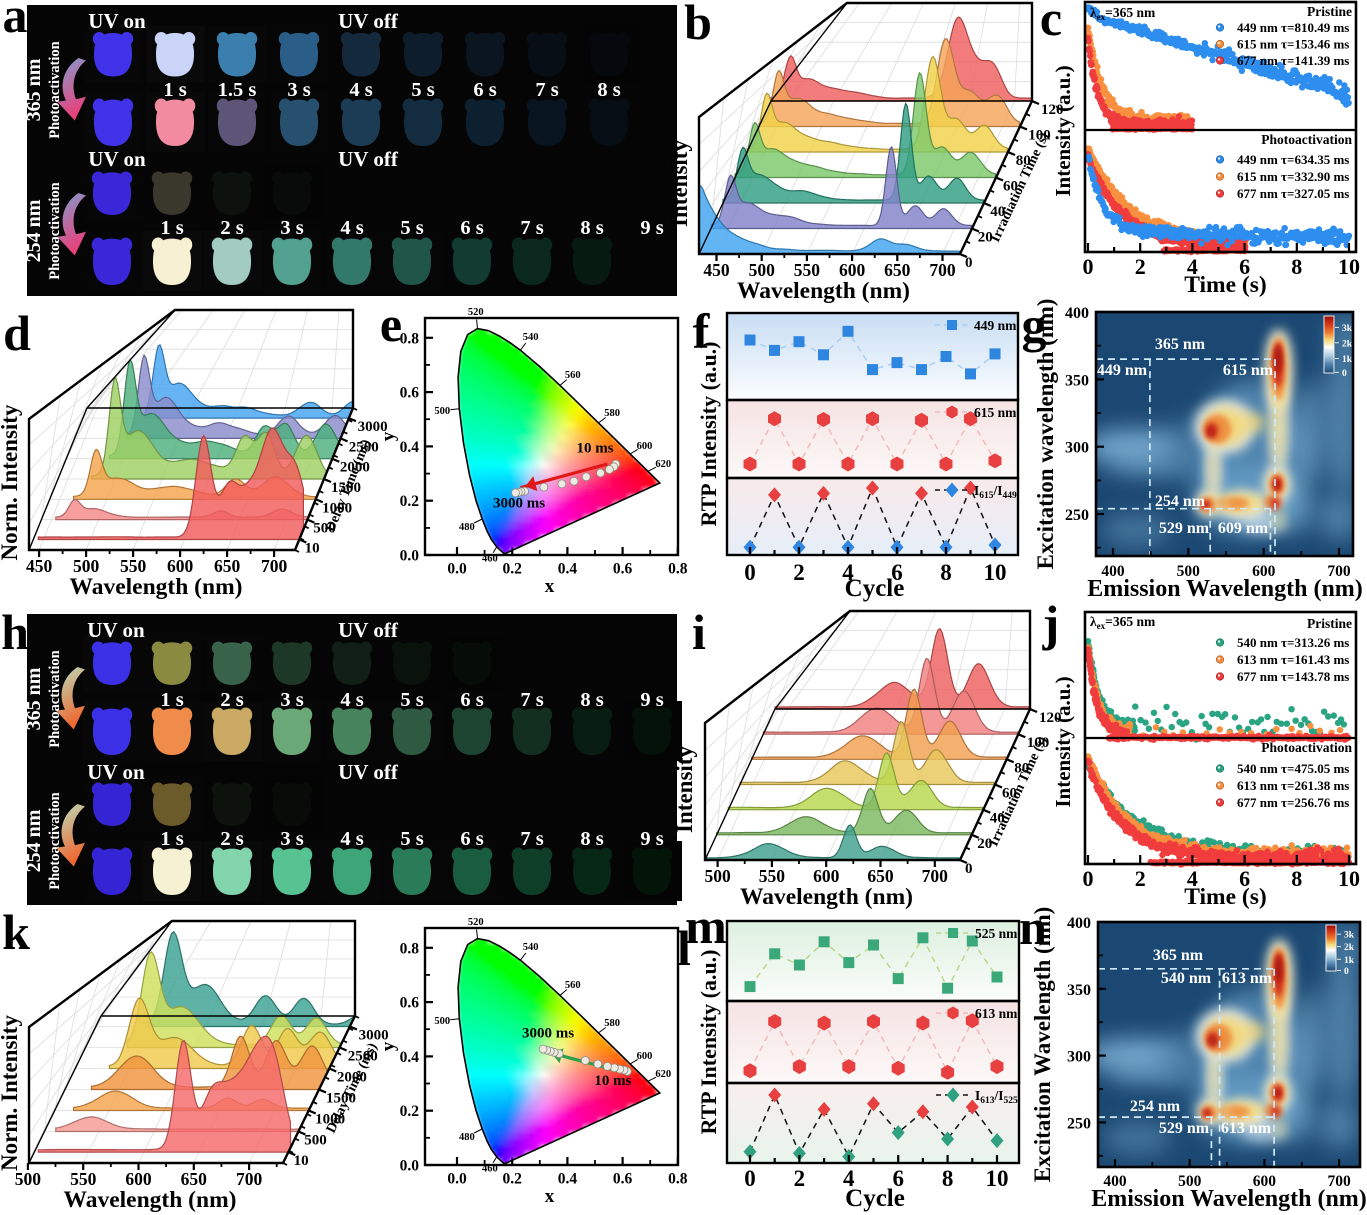 Image resolution: width=1367 pixels, height=1215 pixels. I want to click on svg-text: 100, so click(1038, 743).